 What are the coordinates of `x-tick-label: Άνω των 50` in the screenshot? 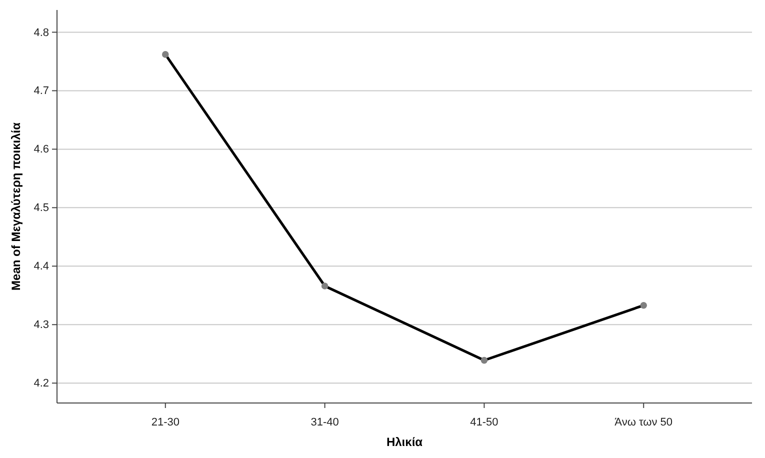 It's located at (643, 422).